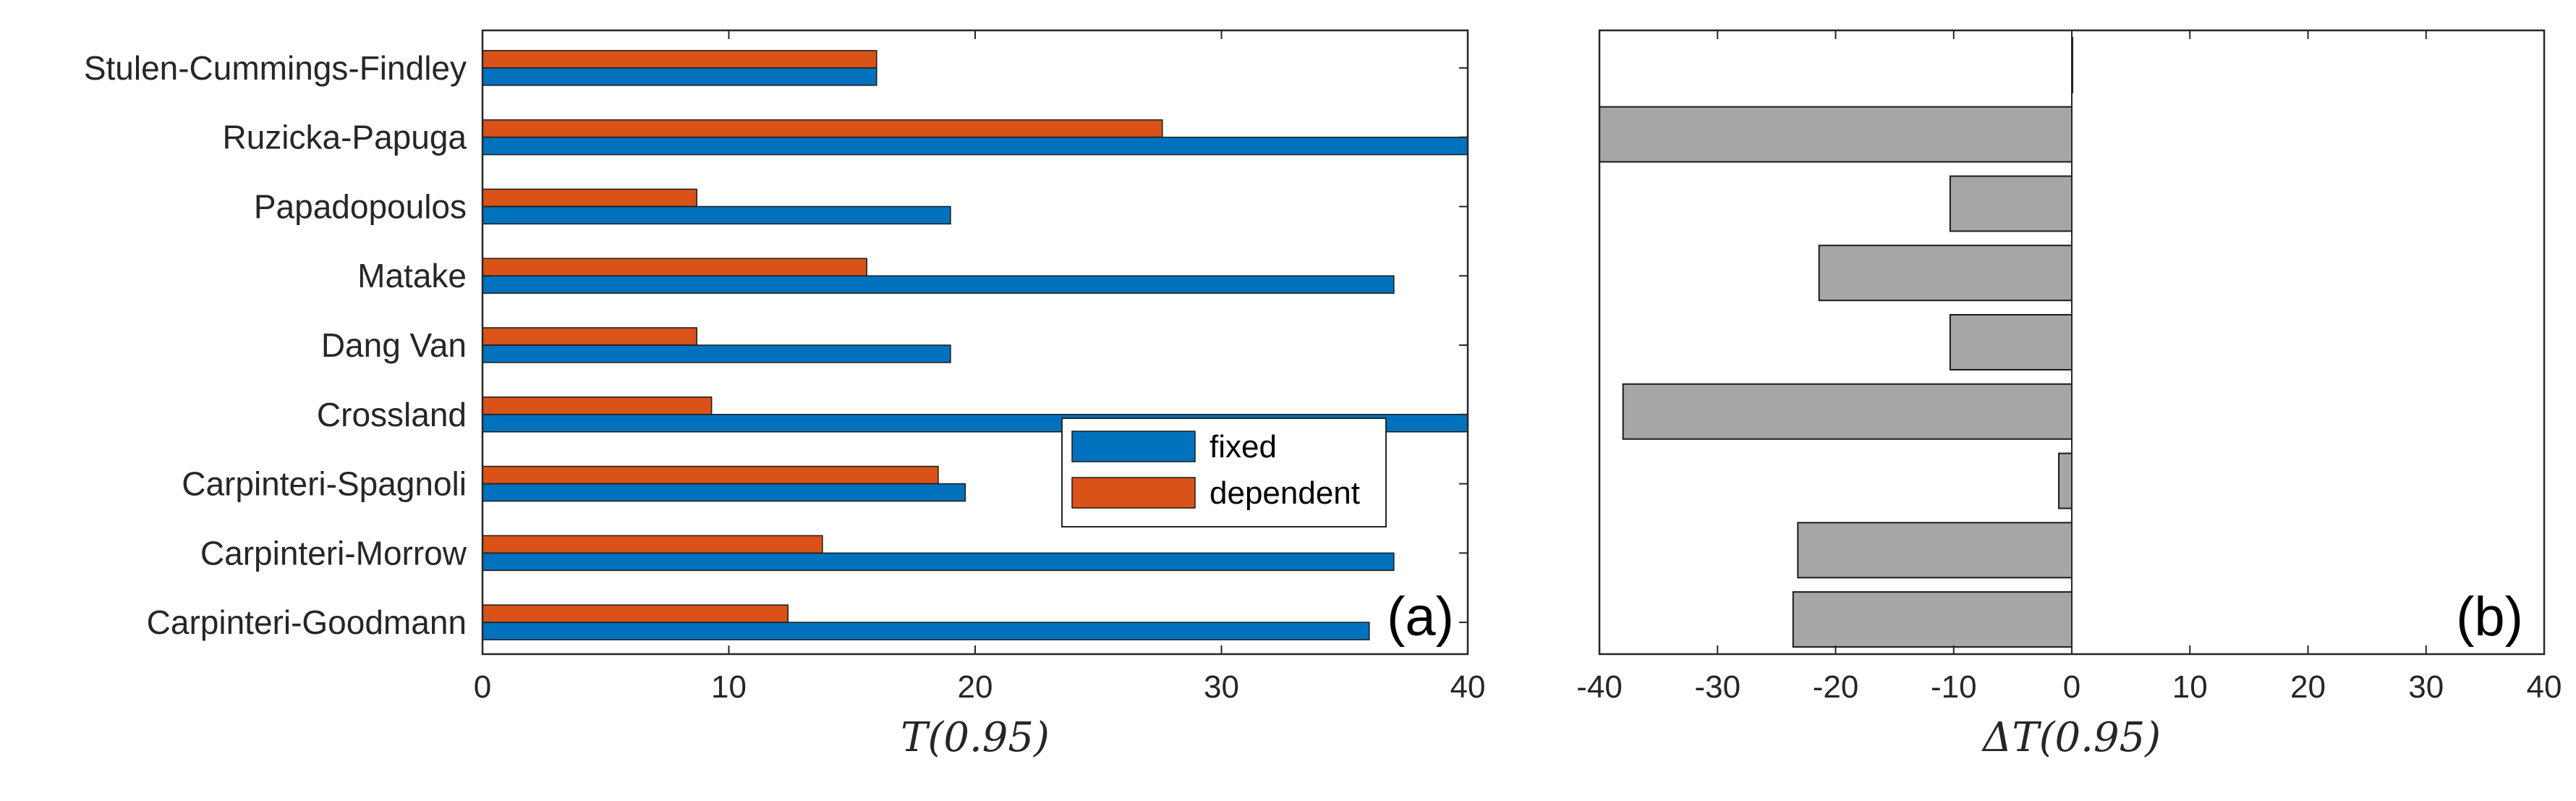 This screenshot has height=801, width=2576. What do you see at coordinates (307, 622) in the screenshot?
I see `category-label-carpinteri-goodmann: Carpinteri-Goodmann` at bounding box center [307, 622].